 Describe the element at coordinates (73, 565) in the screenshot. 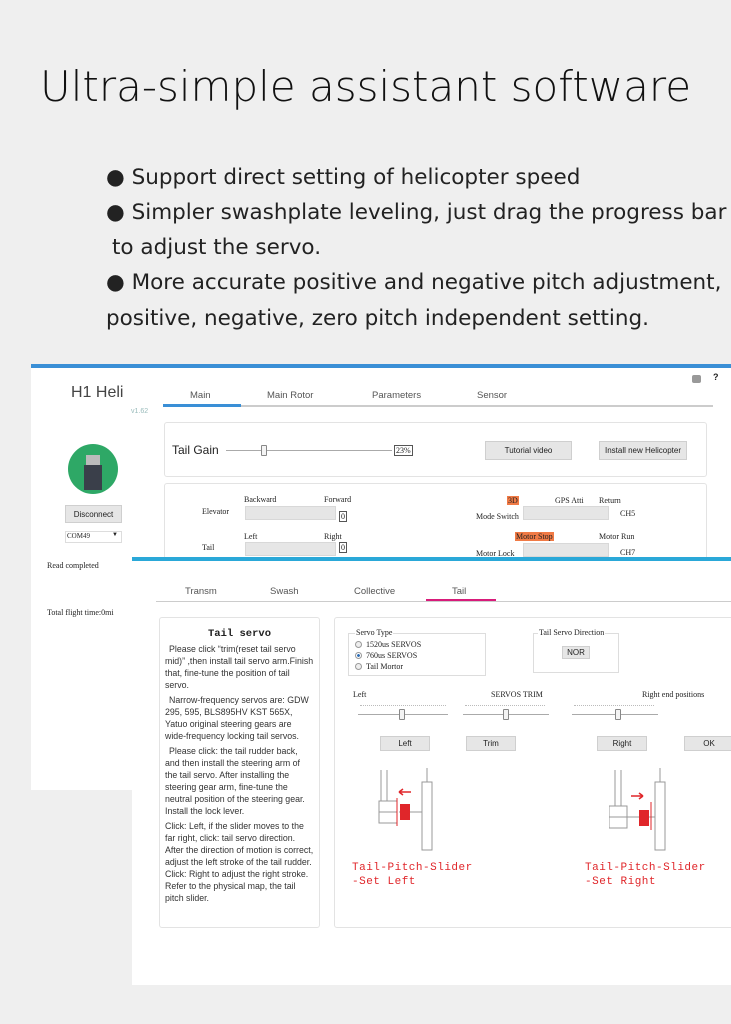

I see `status-text: Read completed` at that location.